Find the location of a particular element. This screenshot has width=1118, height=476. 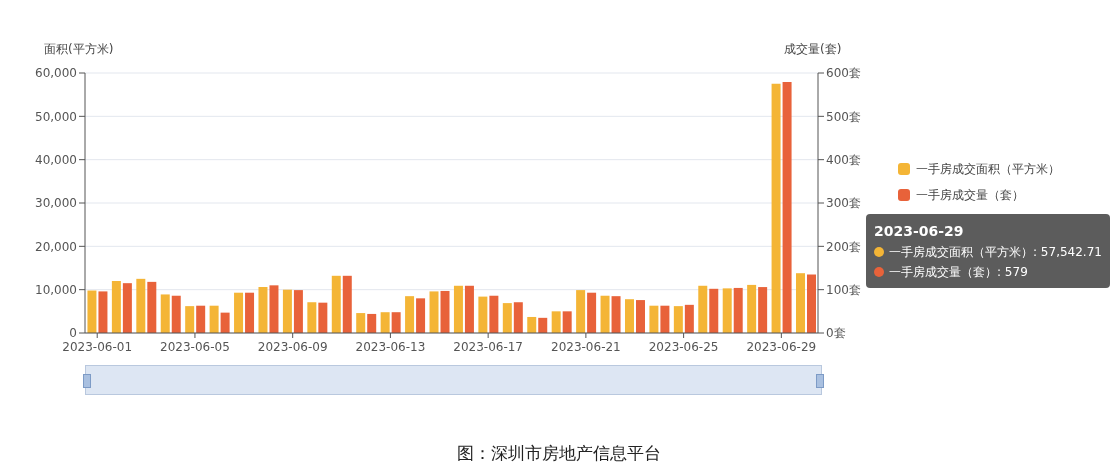

legend-label: 一手房成交面积（平方米） is located at coordinates (988, 169).